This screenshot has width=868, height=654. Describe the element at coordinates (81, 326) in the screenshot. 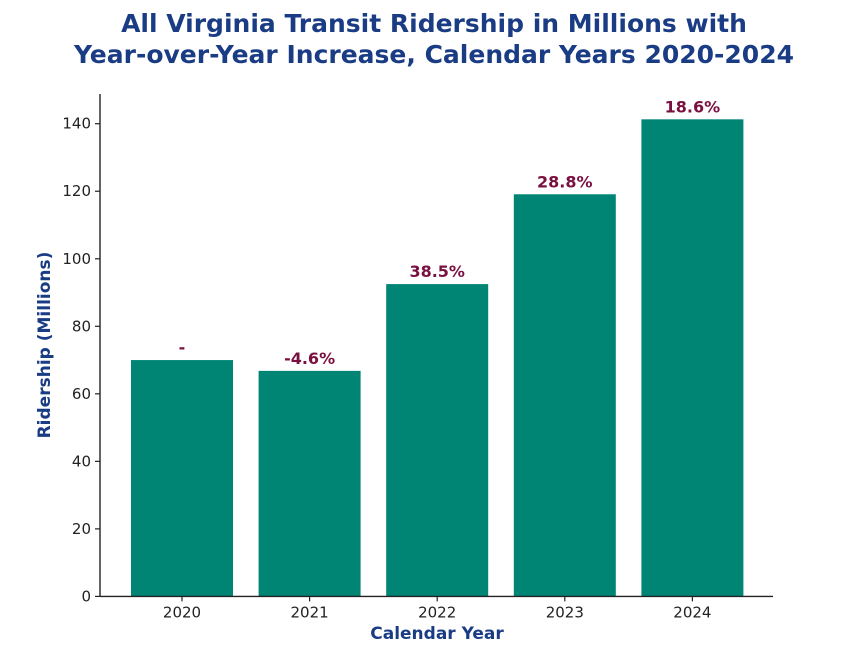

I see `y-tick-label-80: 80` at that location.